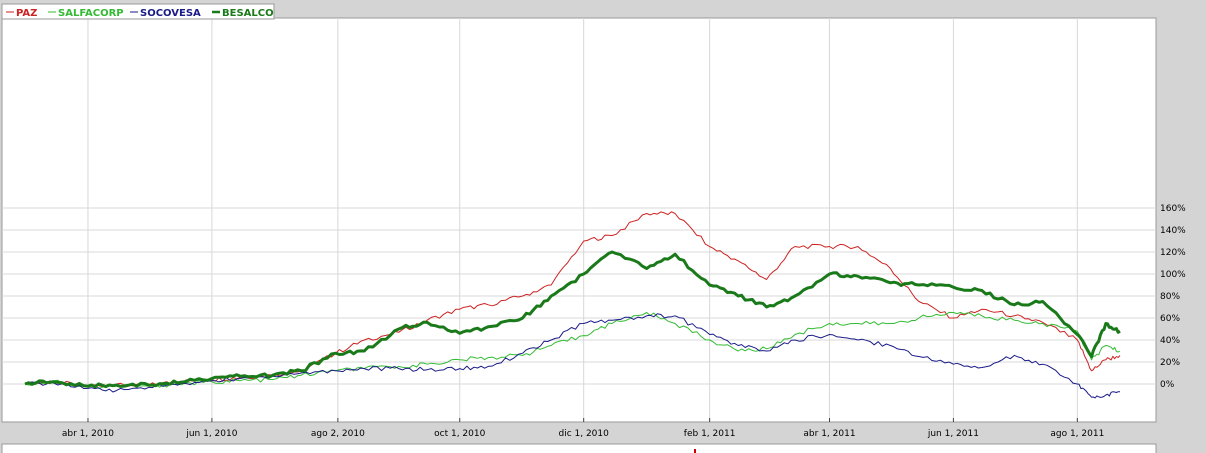  What do you see at coordinates (459, 434) in the screenshot?
I see `x-tick-label: oct 1, 2010` at bounding box center [459, 434].